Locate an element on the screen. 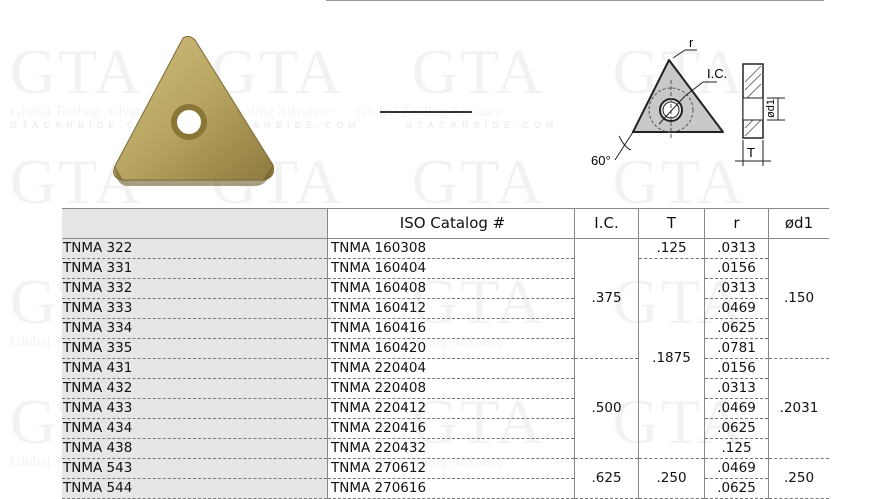 The height and width of the screenshot is (499, 885). table-row: TNMA 438 TNMA 220432 .125 is located at coordinates (445, 448).